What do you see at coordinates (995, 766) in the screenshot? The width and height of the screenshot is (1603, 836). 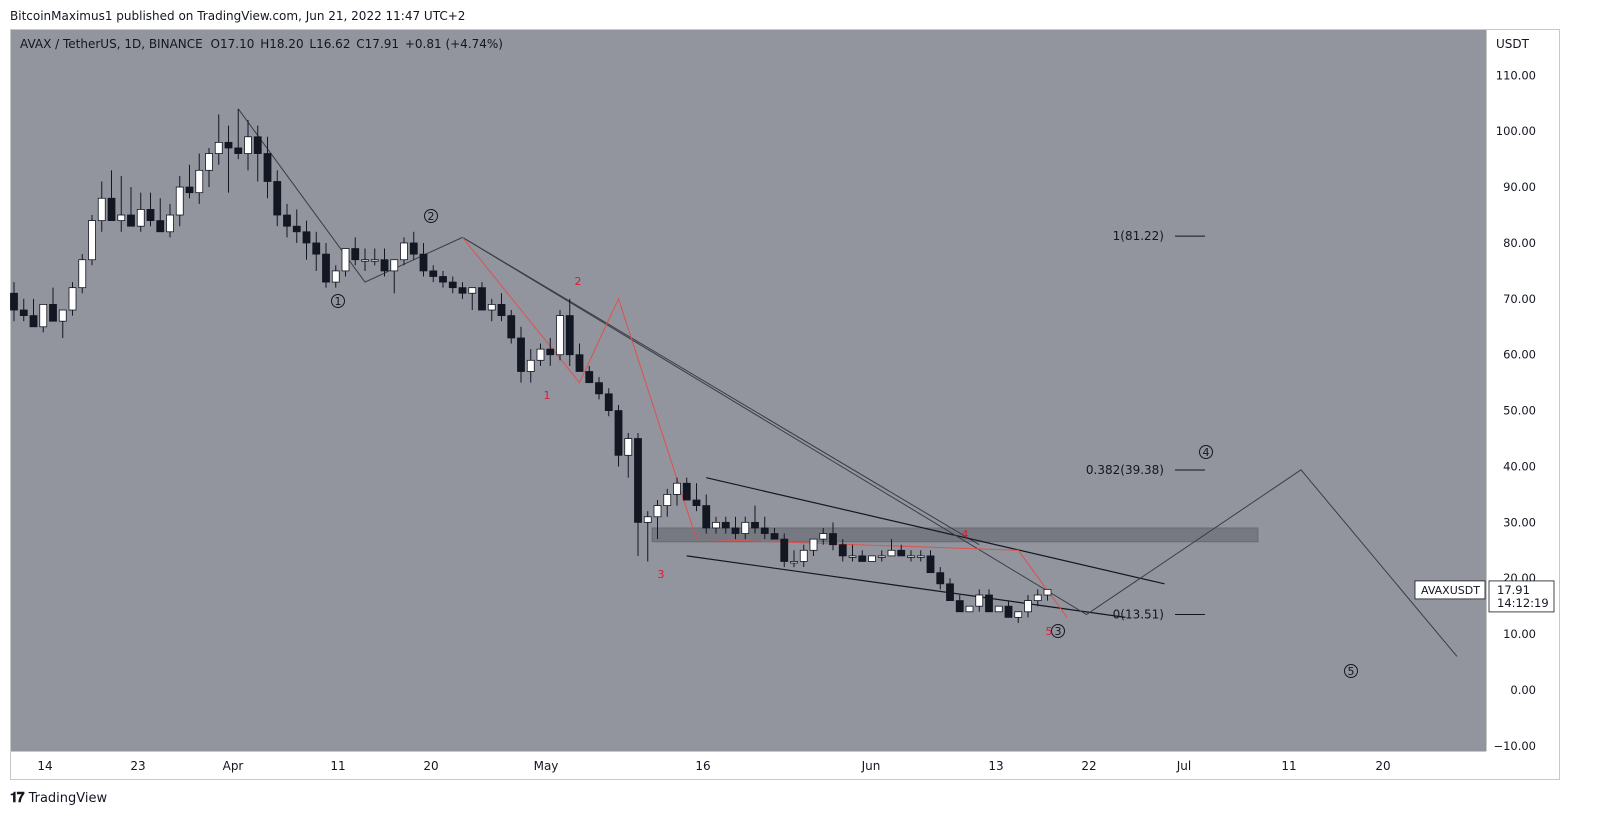 I see `x-tick-label: 13` at bounding box center [995, 766].